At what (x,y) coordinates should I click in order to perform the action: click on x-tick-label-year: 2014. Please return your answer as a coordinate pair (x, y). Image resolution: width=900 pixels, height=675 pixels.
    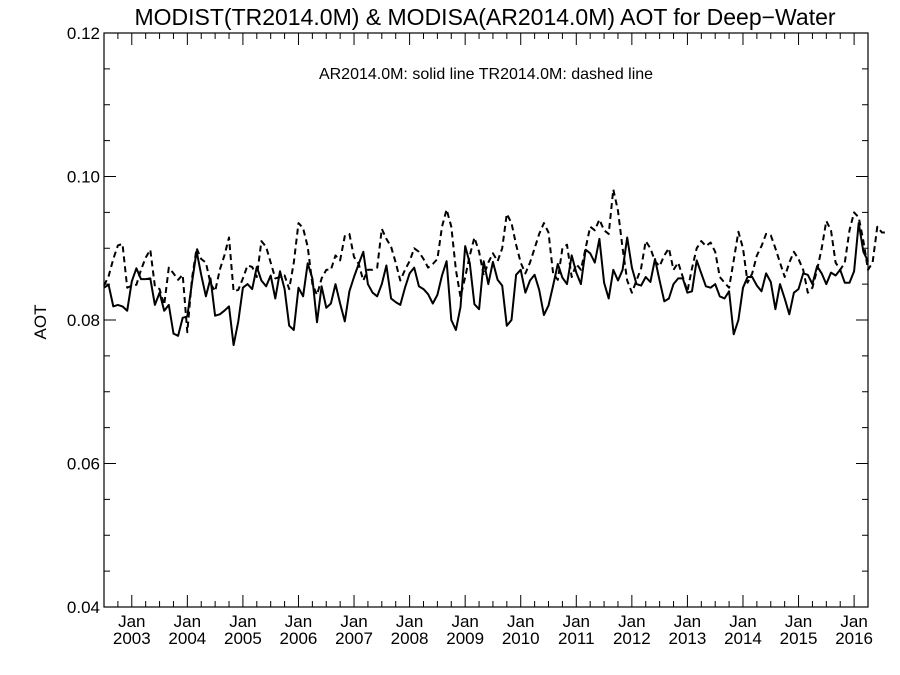
    Looking at the image, I should click on (743, 638).